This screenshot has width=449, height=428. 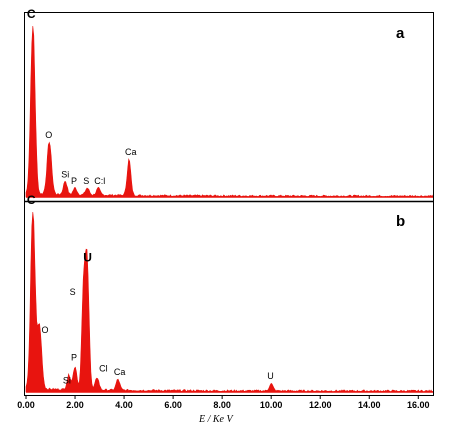 What do you see at coordinates (369, 405) in the screenshot?
I see `x-tick-label-7: 14.00` at bounding box center [369, 405].